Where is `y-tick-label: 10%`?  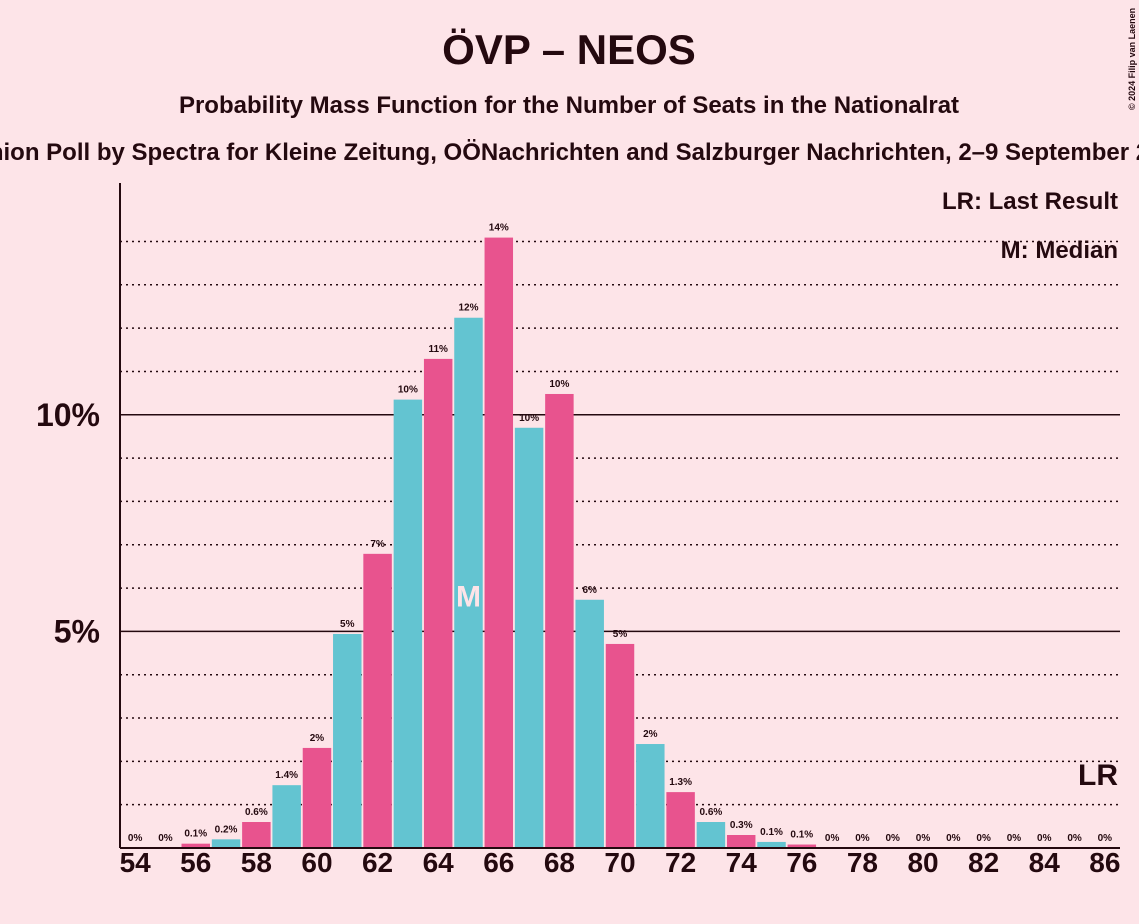 y-tick-label: 10% is located at coordinates (68, 415).